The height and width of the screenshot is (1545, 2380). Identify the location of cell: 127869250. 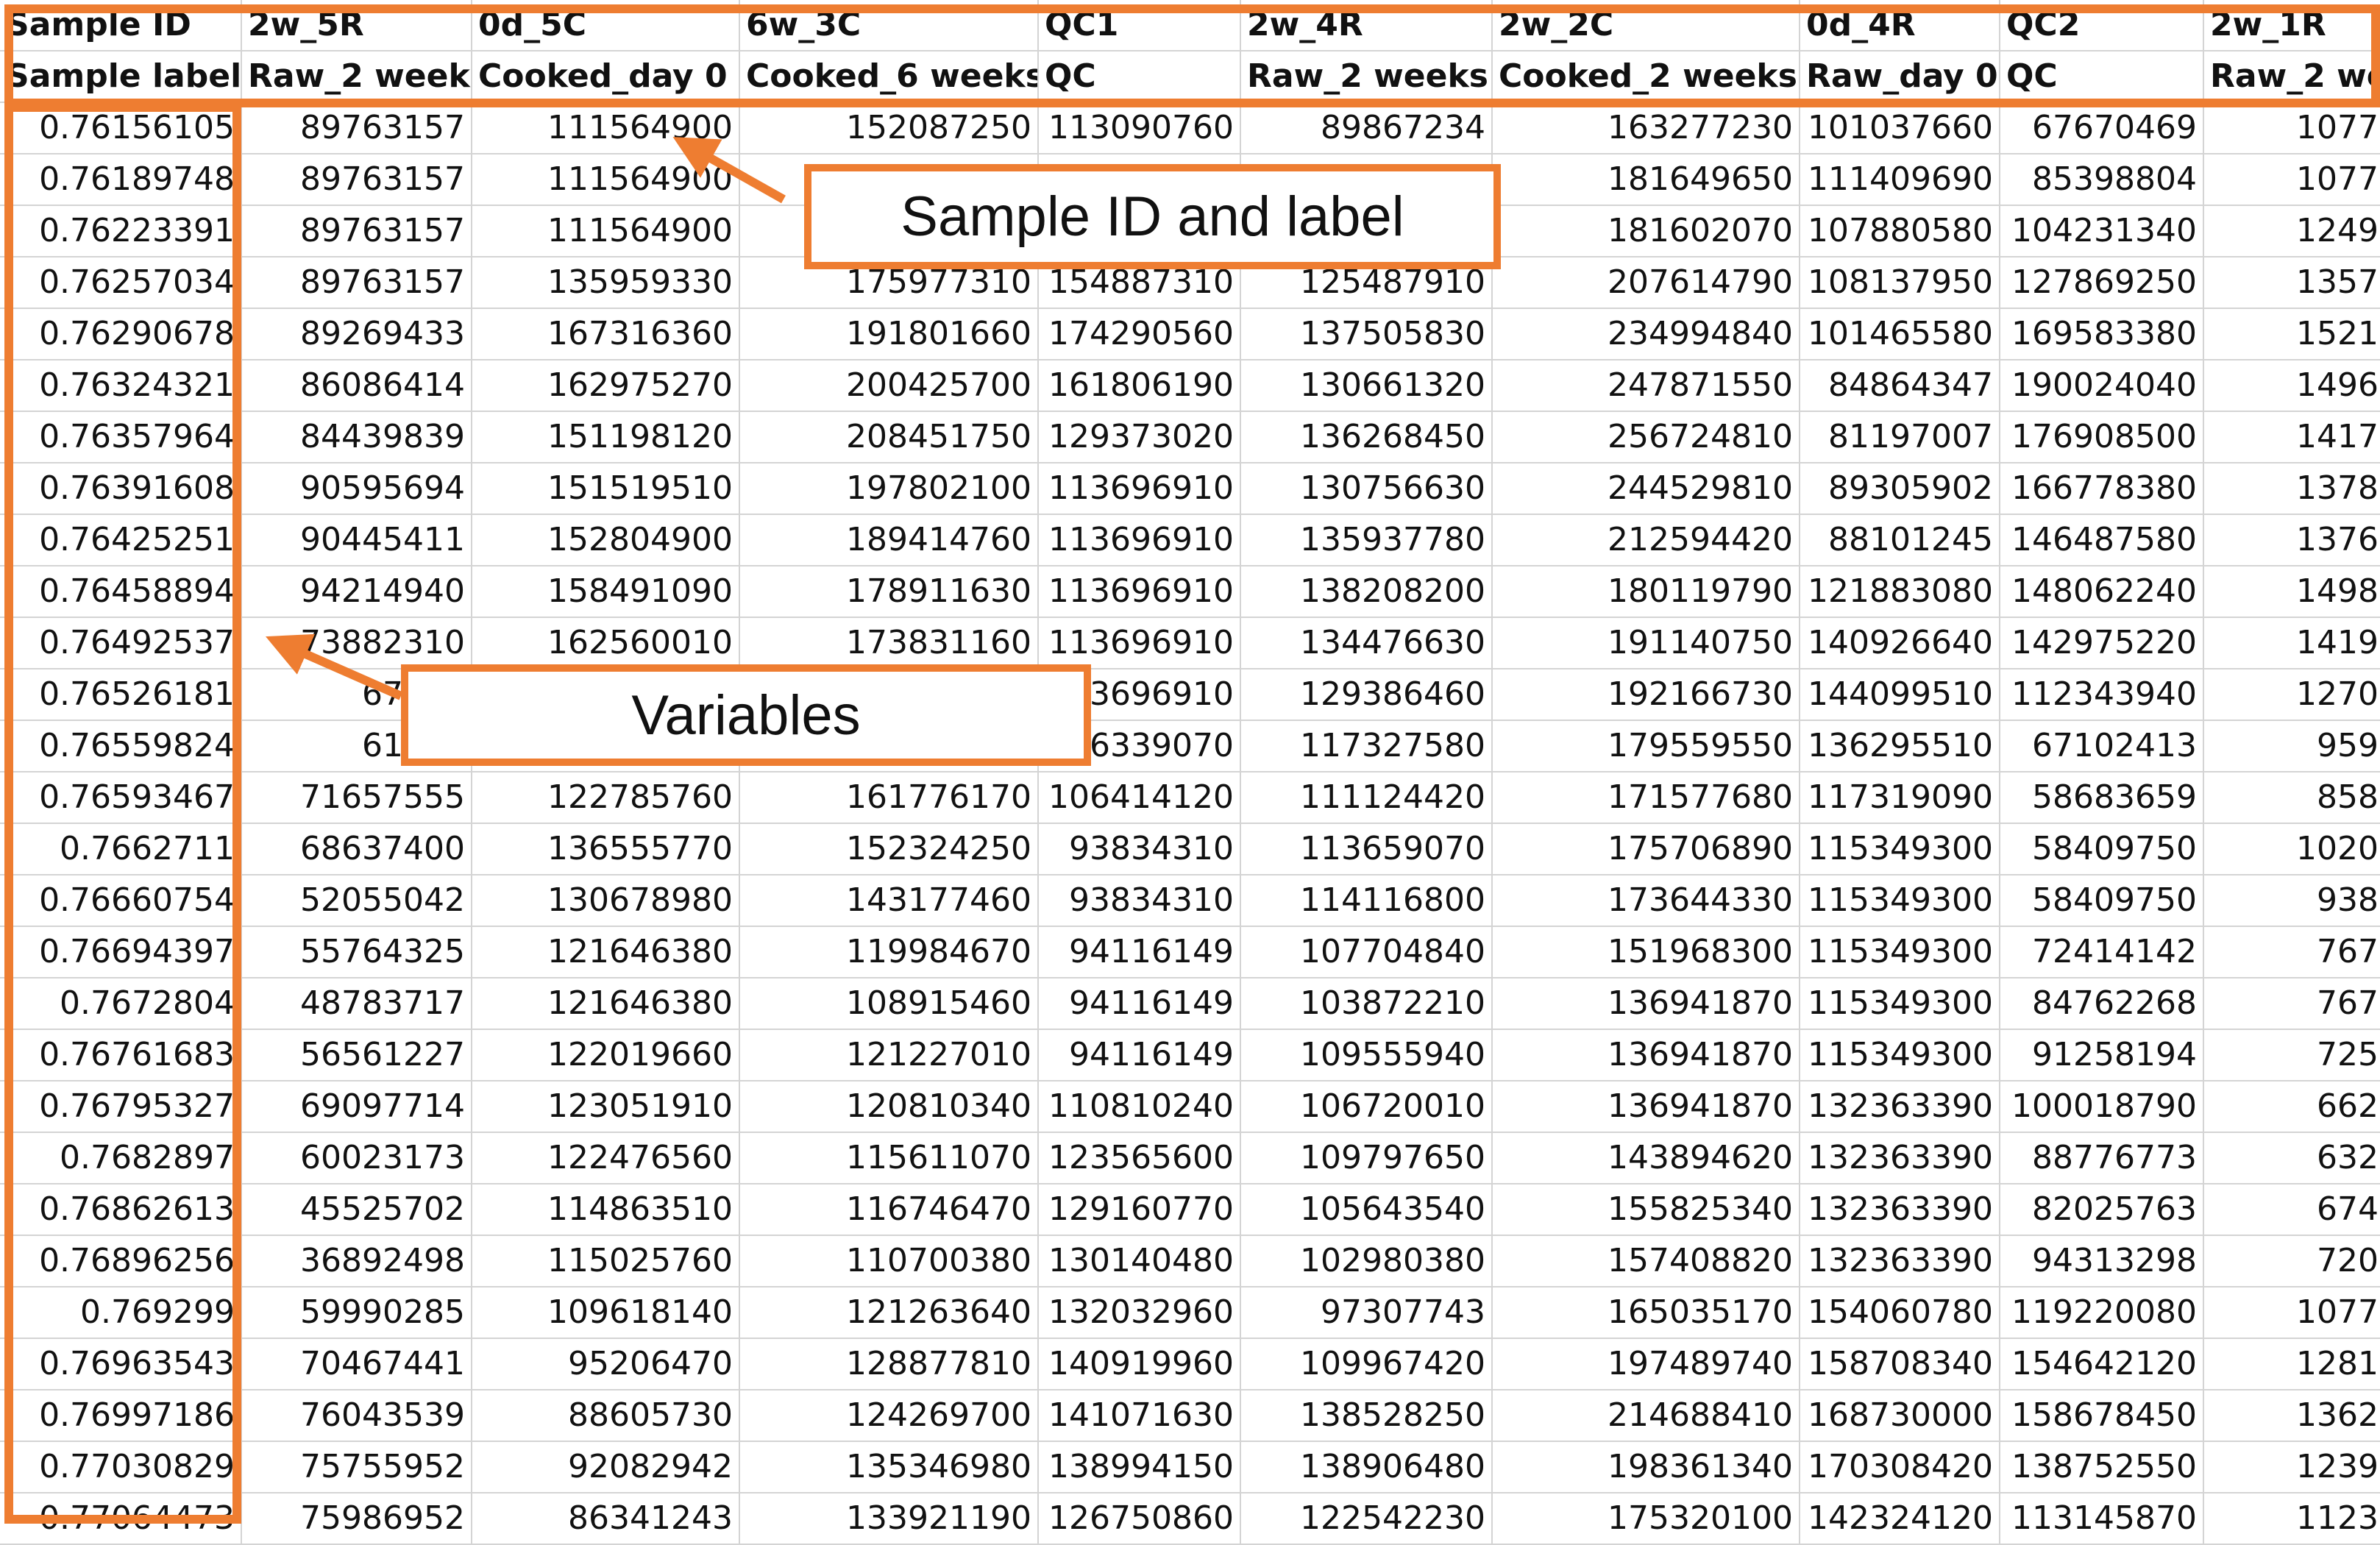
(2102, 283).